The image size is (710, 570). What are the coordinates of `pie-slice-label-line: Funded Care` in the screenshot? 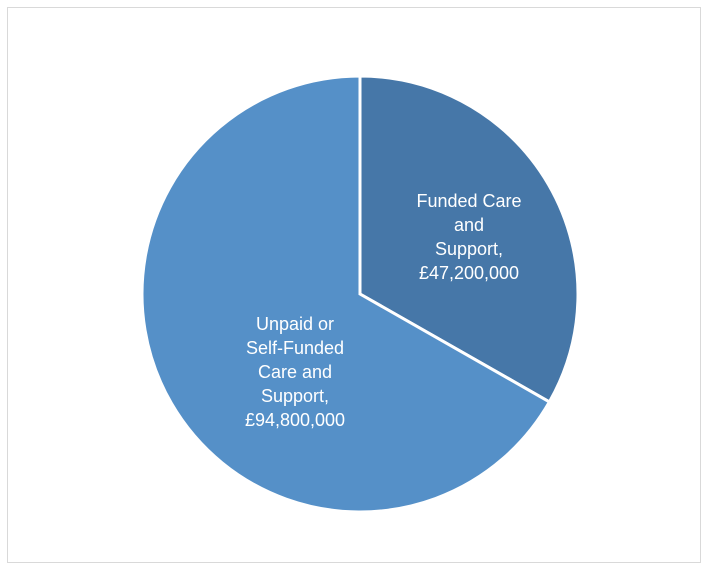 It's located at (468, 201).